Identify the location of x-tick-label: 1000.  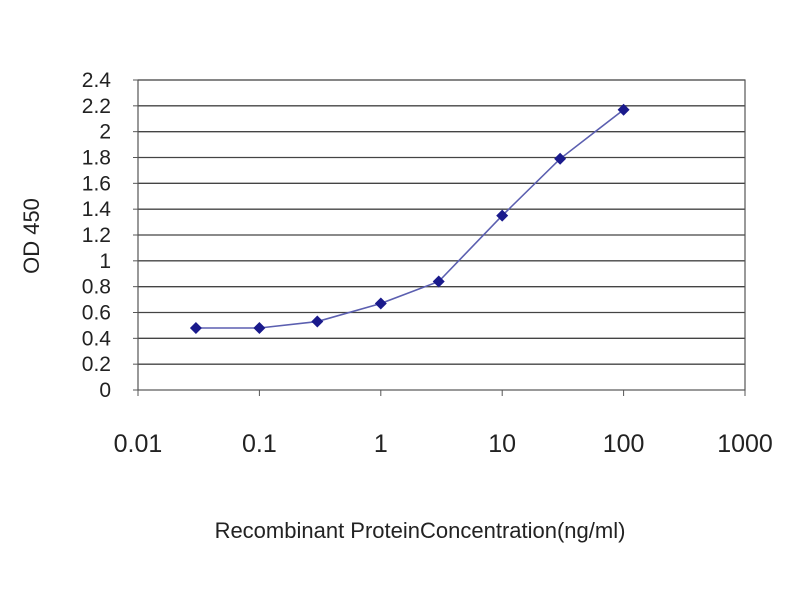
(745, 444).